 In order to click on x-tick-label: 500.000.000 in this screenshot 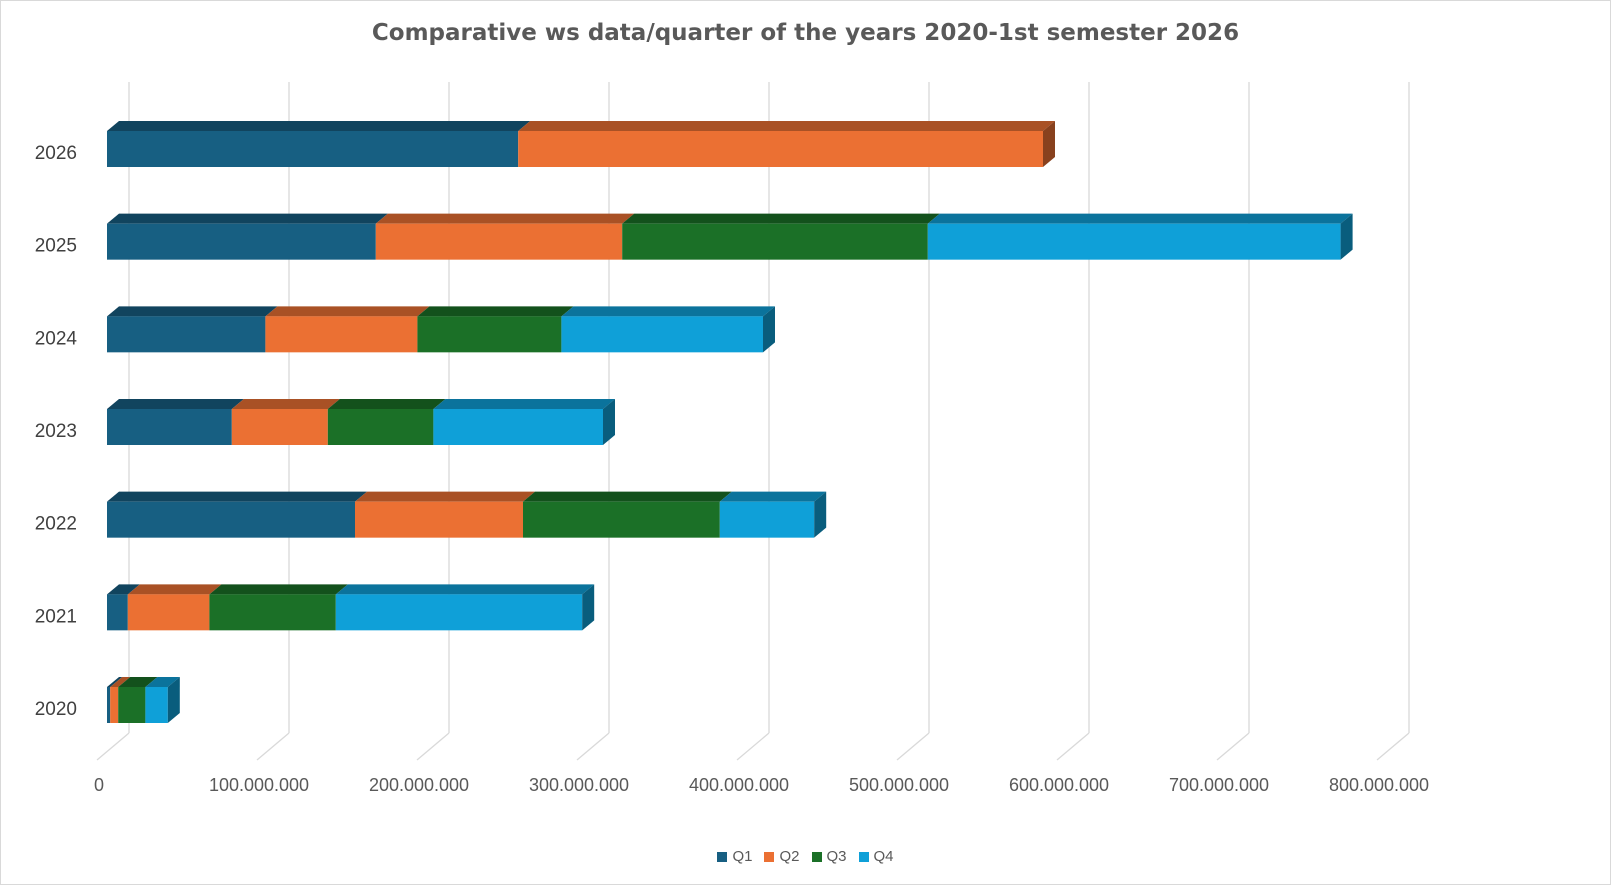, I will do `click(899, 785)`.